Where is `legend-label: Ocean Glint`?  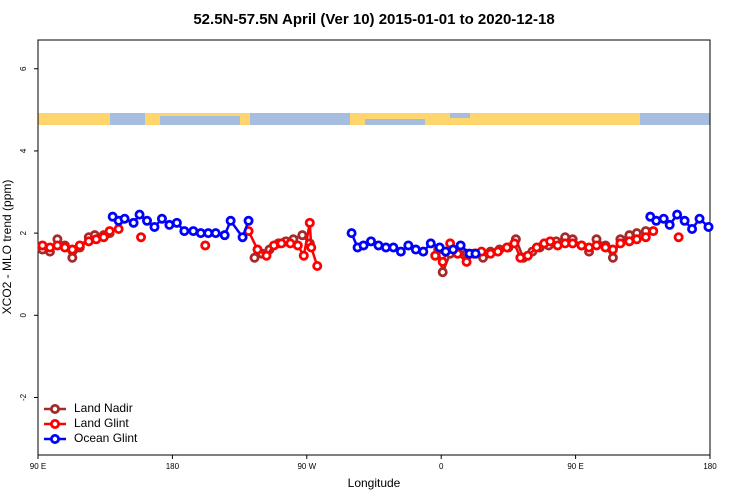 legend-label: Ocean Glint is located at coordinates (106, 438).